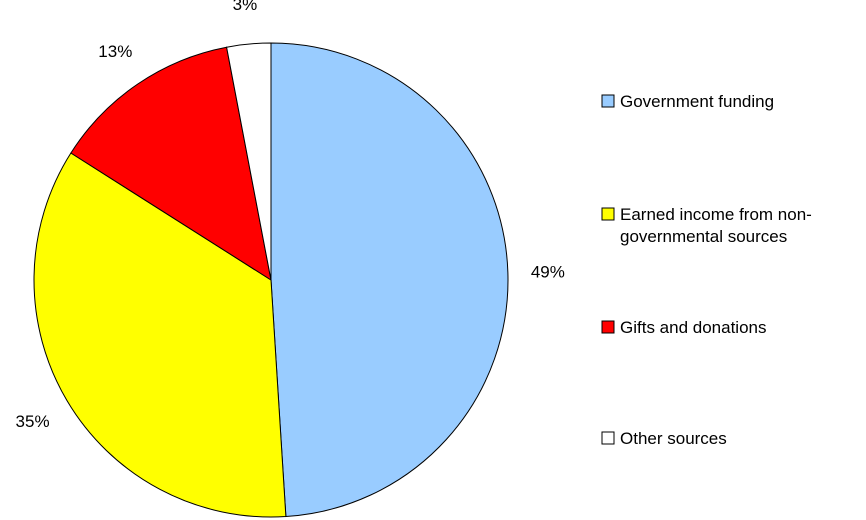 The height and width of the screenshot is (520, 866). I want to click on data-label-other-sources: 3%, so click(245, 7).